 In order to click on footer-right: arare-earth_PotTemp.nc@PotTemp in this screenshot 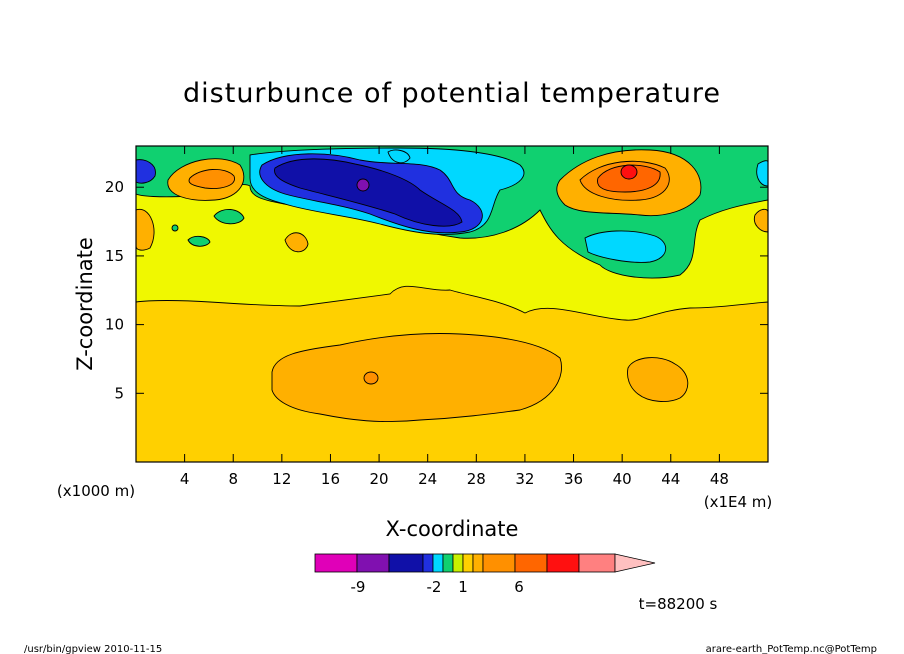, I will do `click(791, 649)`.